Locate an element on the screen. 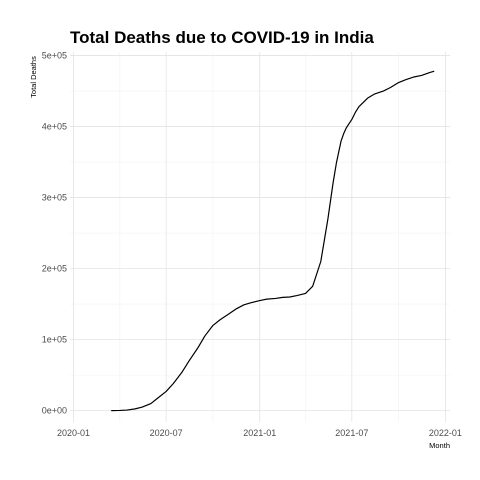  x-axis: 2020-01 2020-07 2021-01 2021-07 2022-01 is located at coordinates (259, 433).